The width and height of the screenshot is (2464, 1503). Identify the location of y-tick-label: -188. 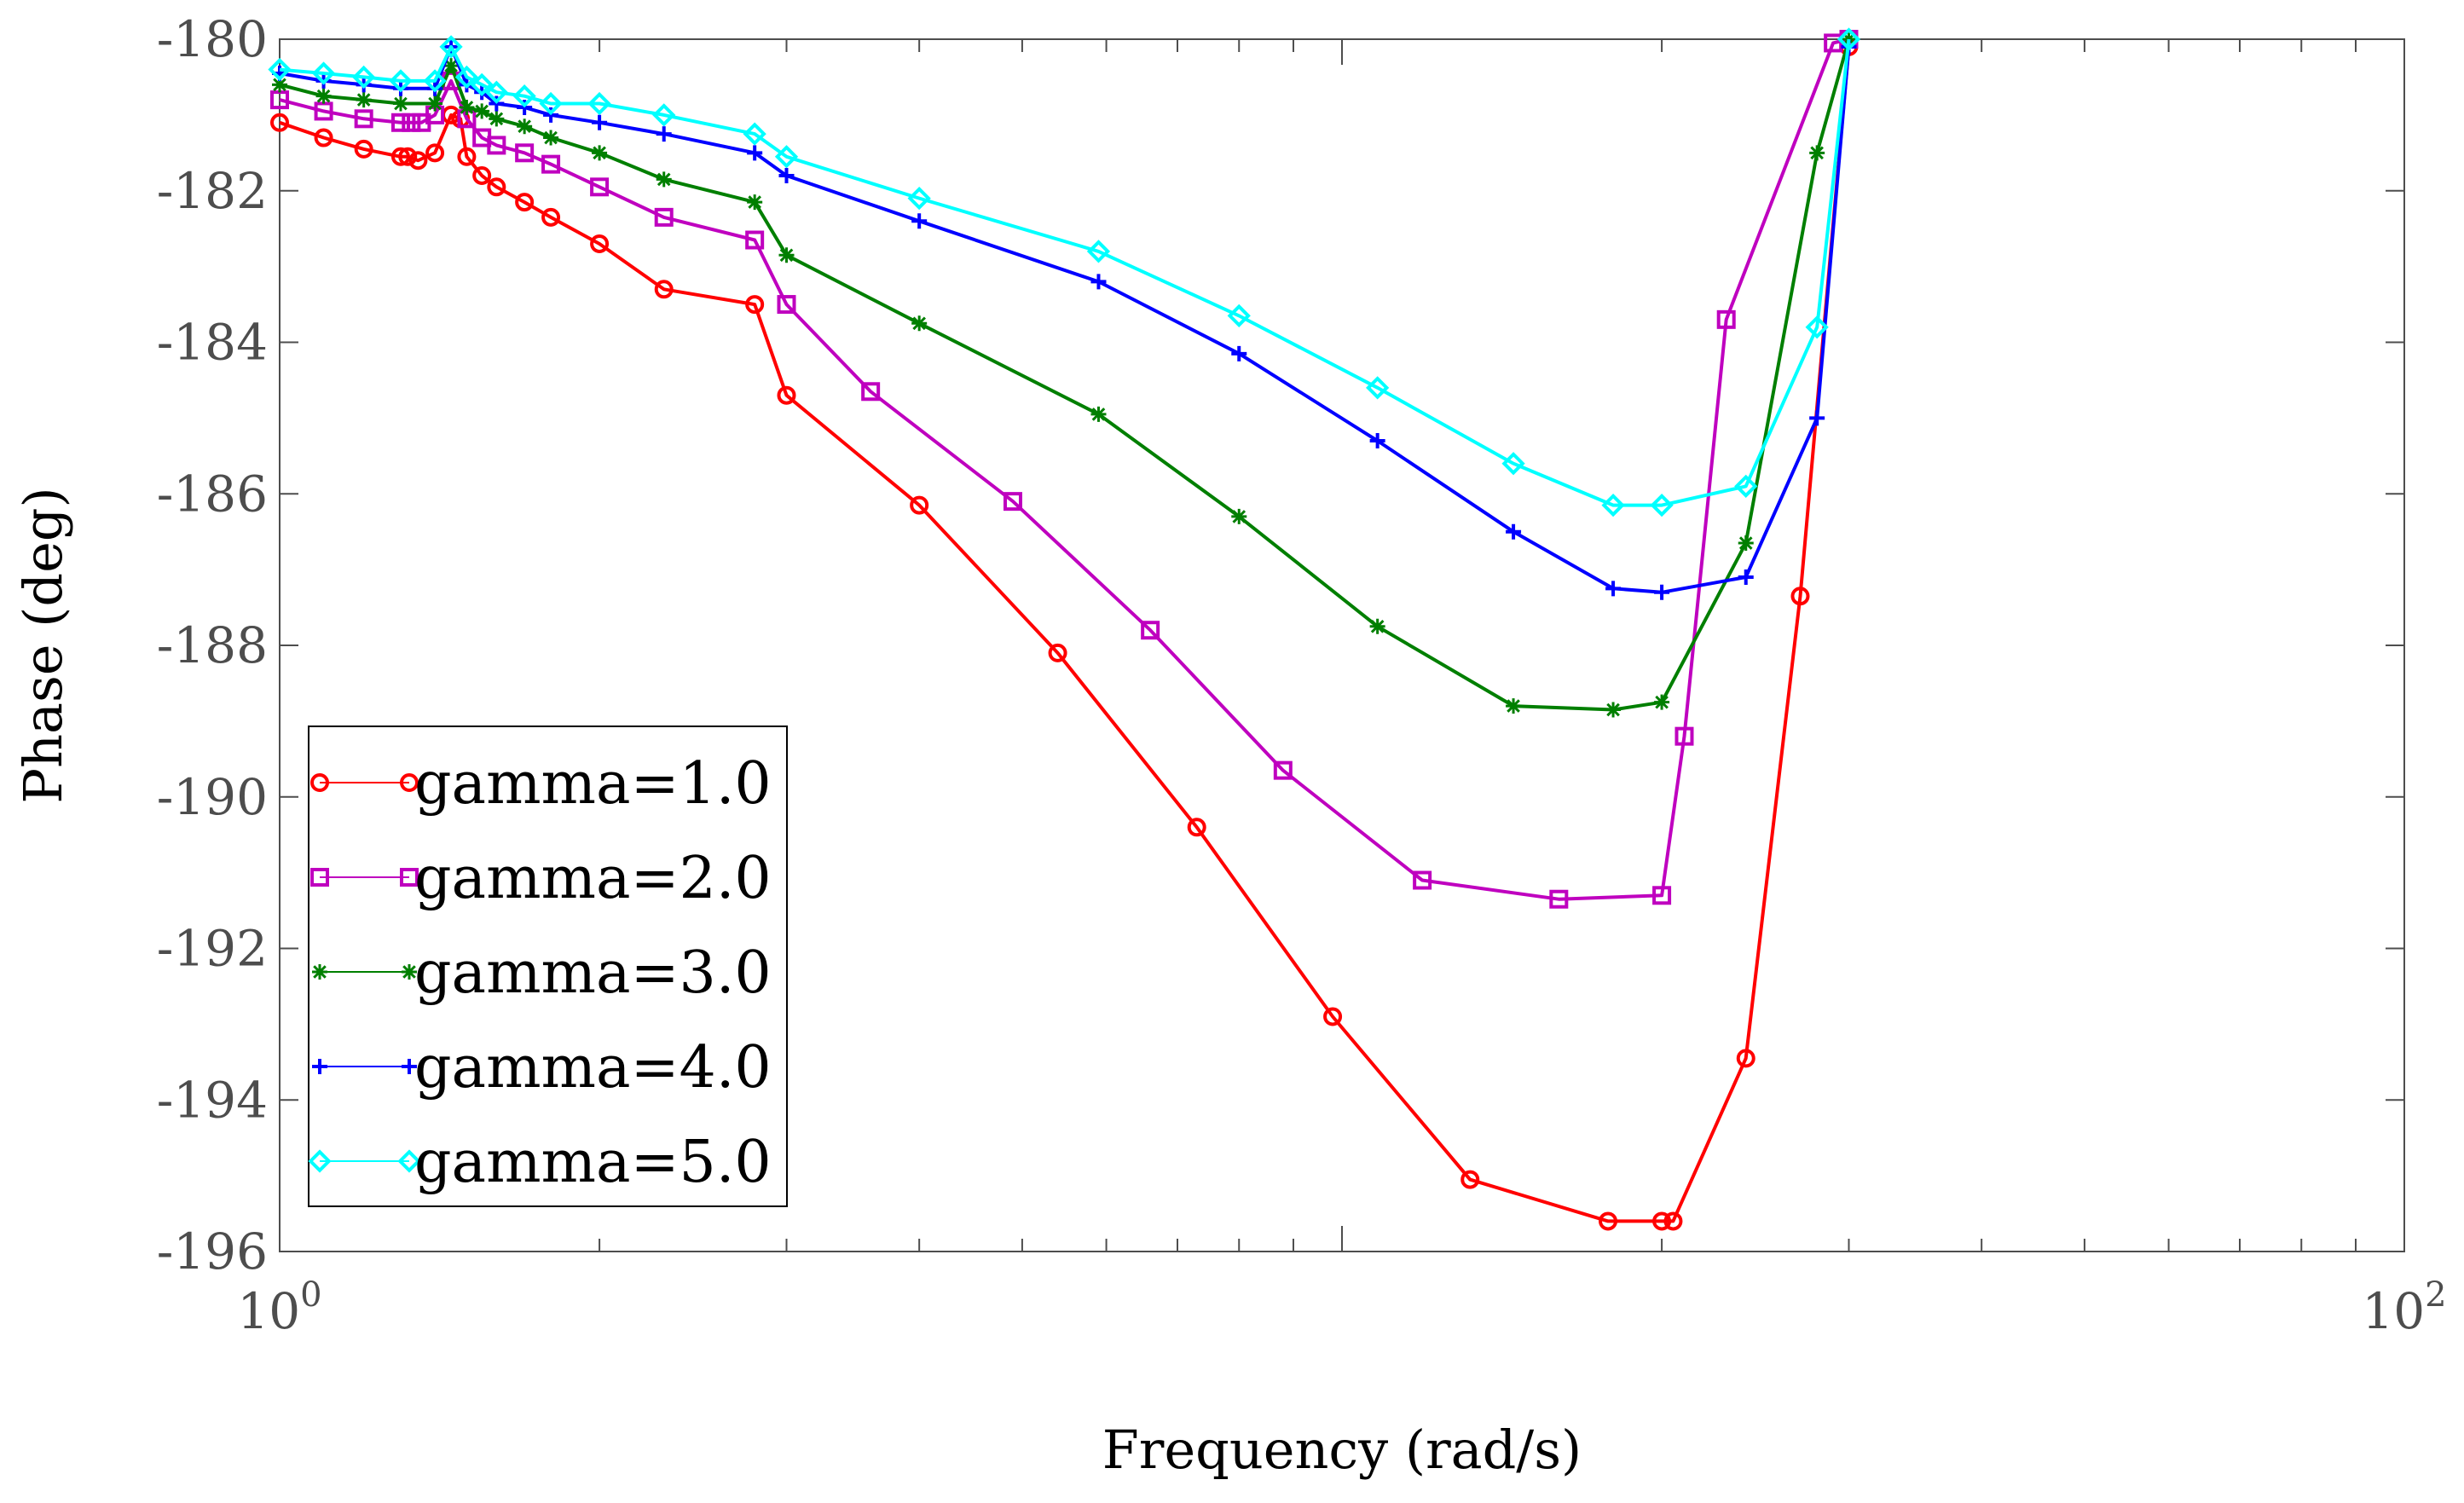
(213, 645).